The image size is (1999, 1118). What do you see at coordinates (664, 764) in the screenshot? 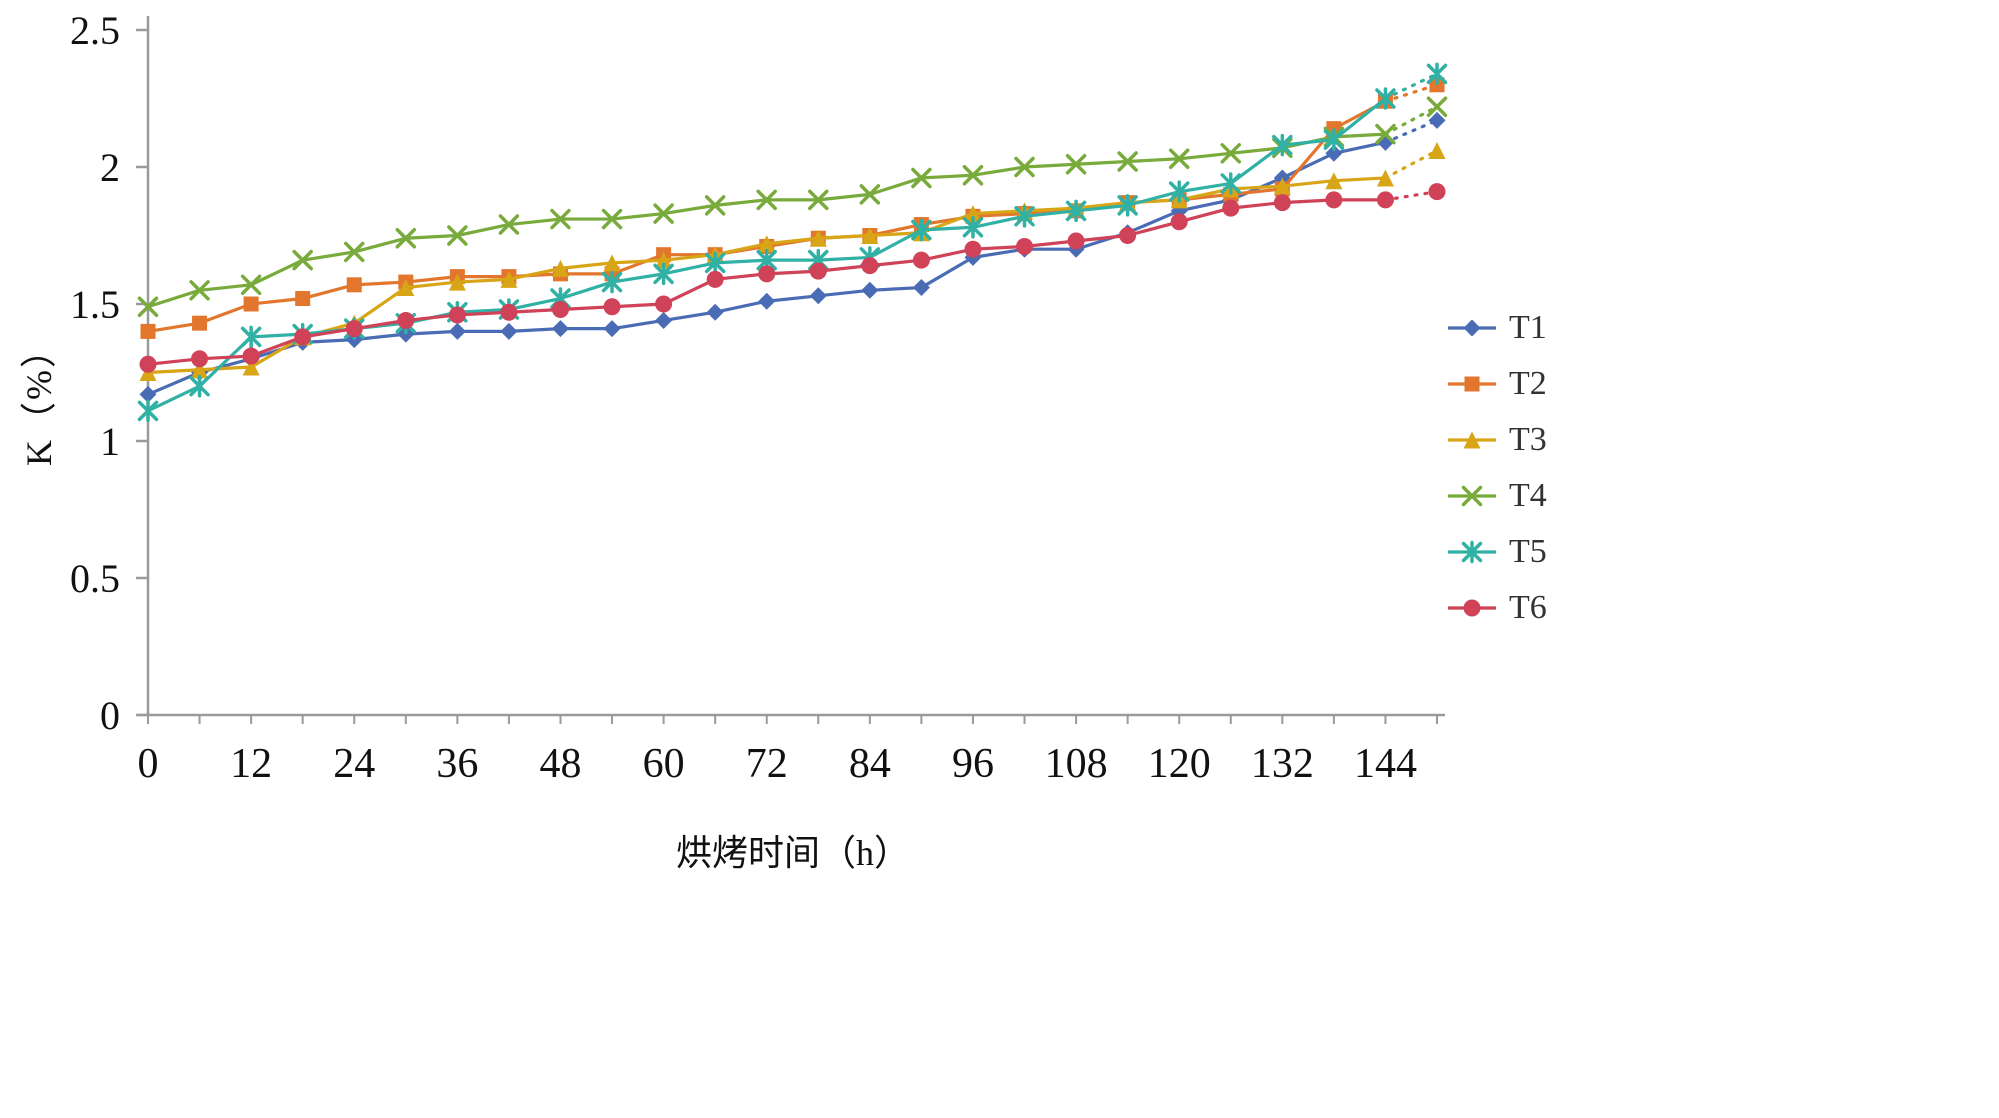
I see `x-tick-label: 60` at bounding box center [664, 764].